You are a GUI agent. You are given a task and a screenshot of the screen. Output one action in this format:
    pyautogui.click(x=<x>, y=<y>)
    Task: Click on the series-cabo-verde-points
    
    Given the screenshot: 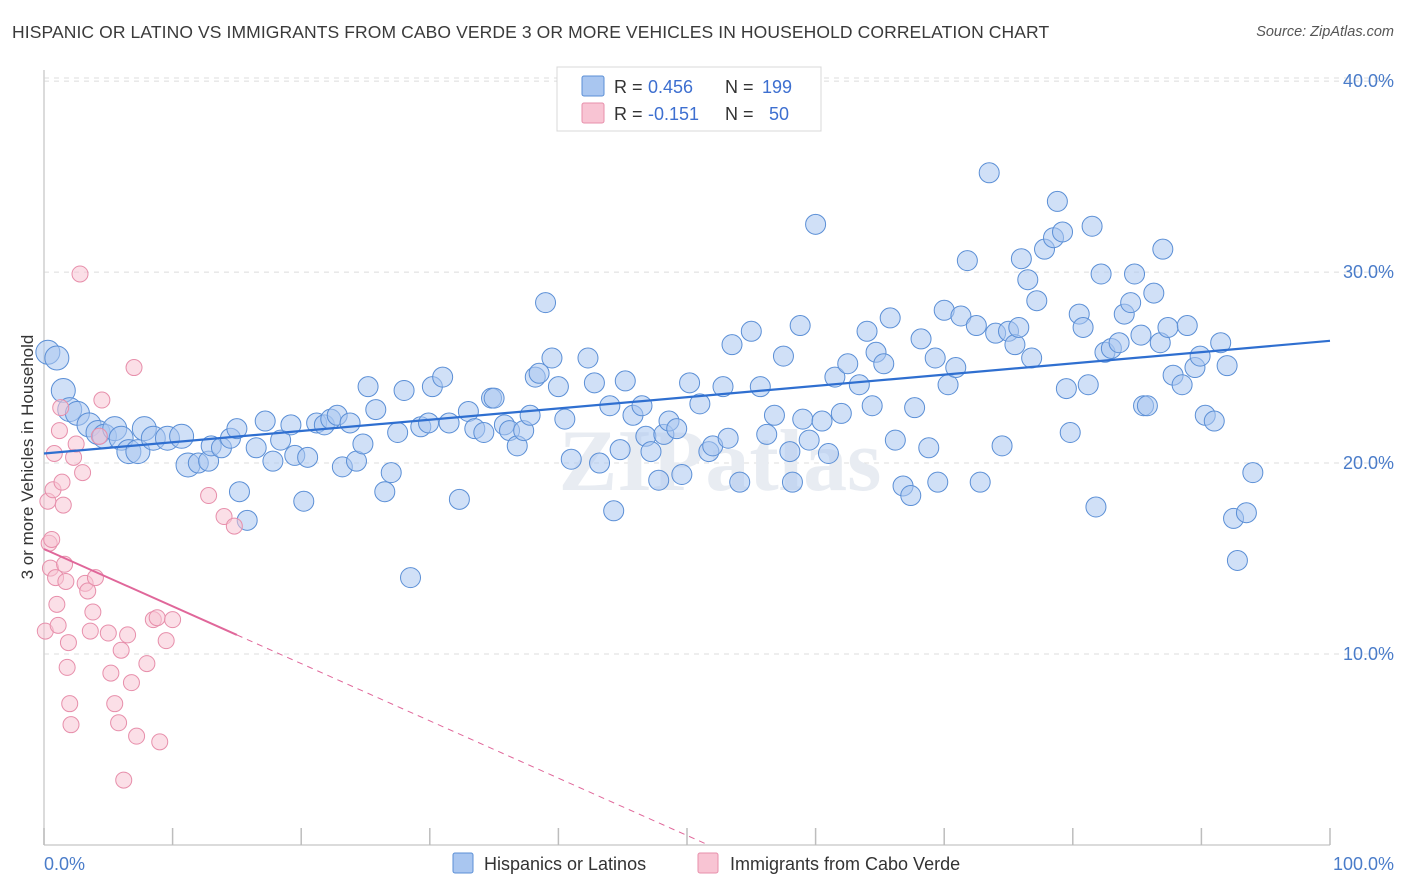 What is the action you would take?
    pyautogui.click(x=139, y=527)
    